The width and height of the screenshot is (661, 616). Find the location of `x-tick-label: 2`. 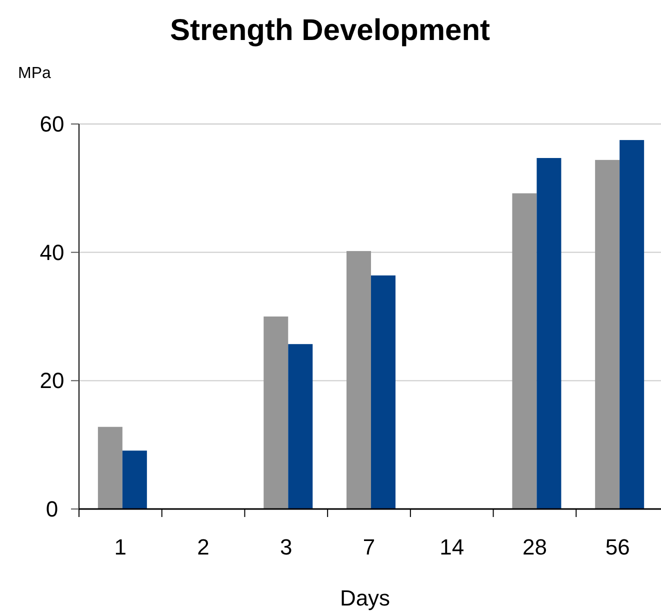

x-tick-label: 2 is located at coordinates (203, 547).